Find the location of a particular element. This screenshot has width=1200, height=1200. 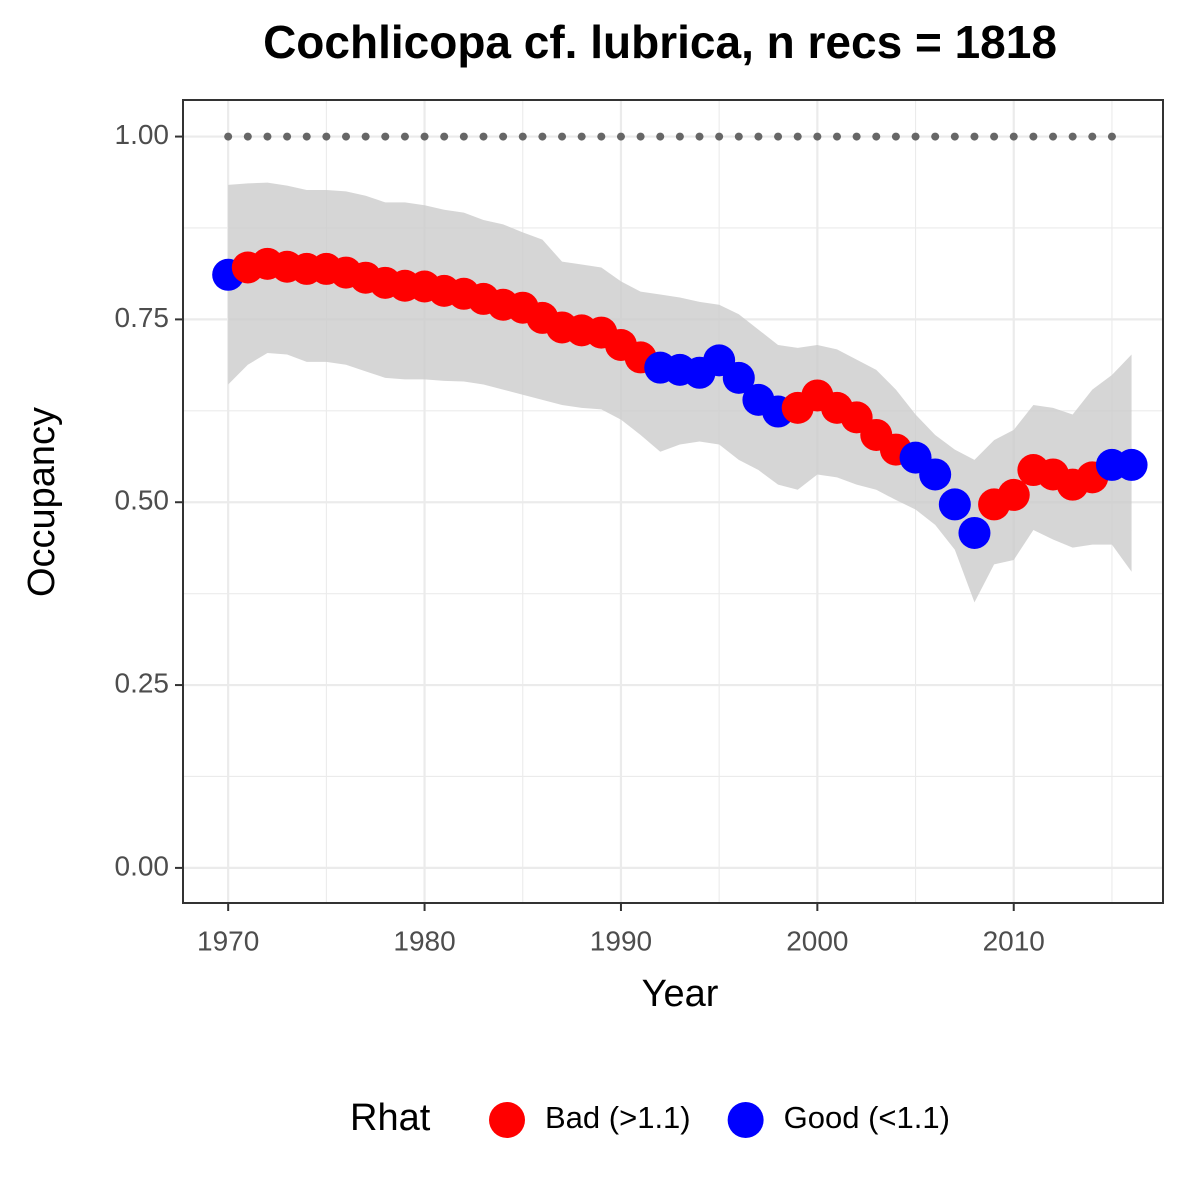

x-tick-label: 1970 is located at coordinates (228, 940).